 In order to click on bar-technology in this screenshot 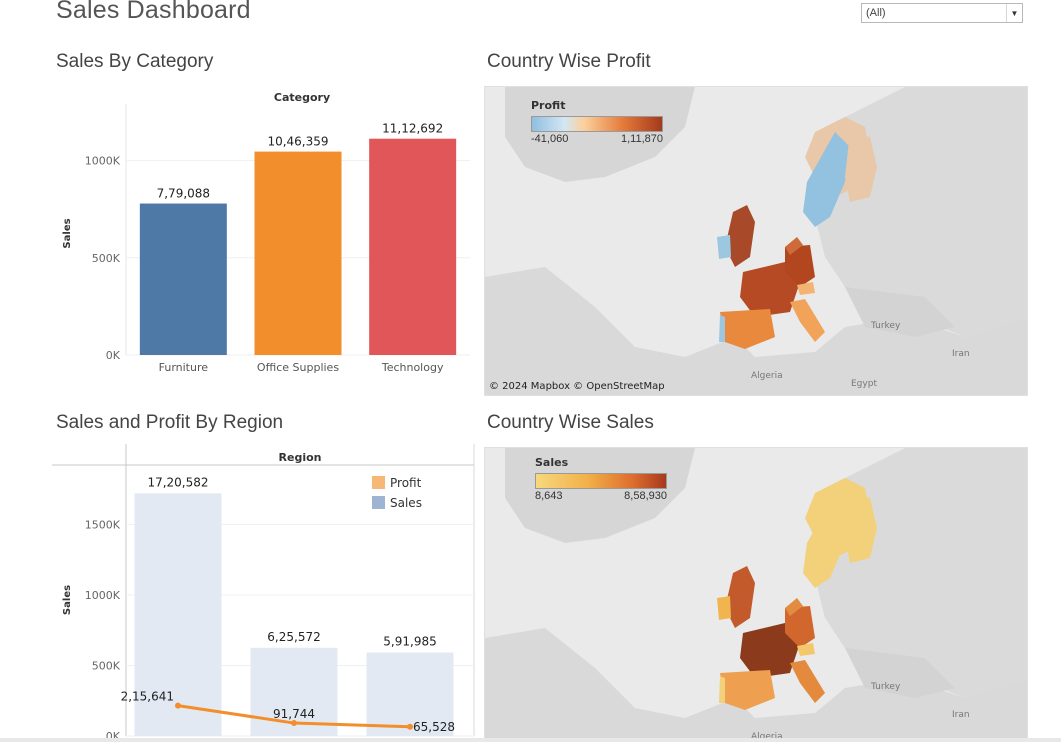, I will do `click(413, 246)`.